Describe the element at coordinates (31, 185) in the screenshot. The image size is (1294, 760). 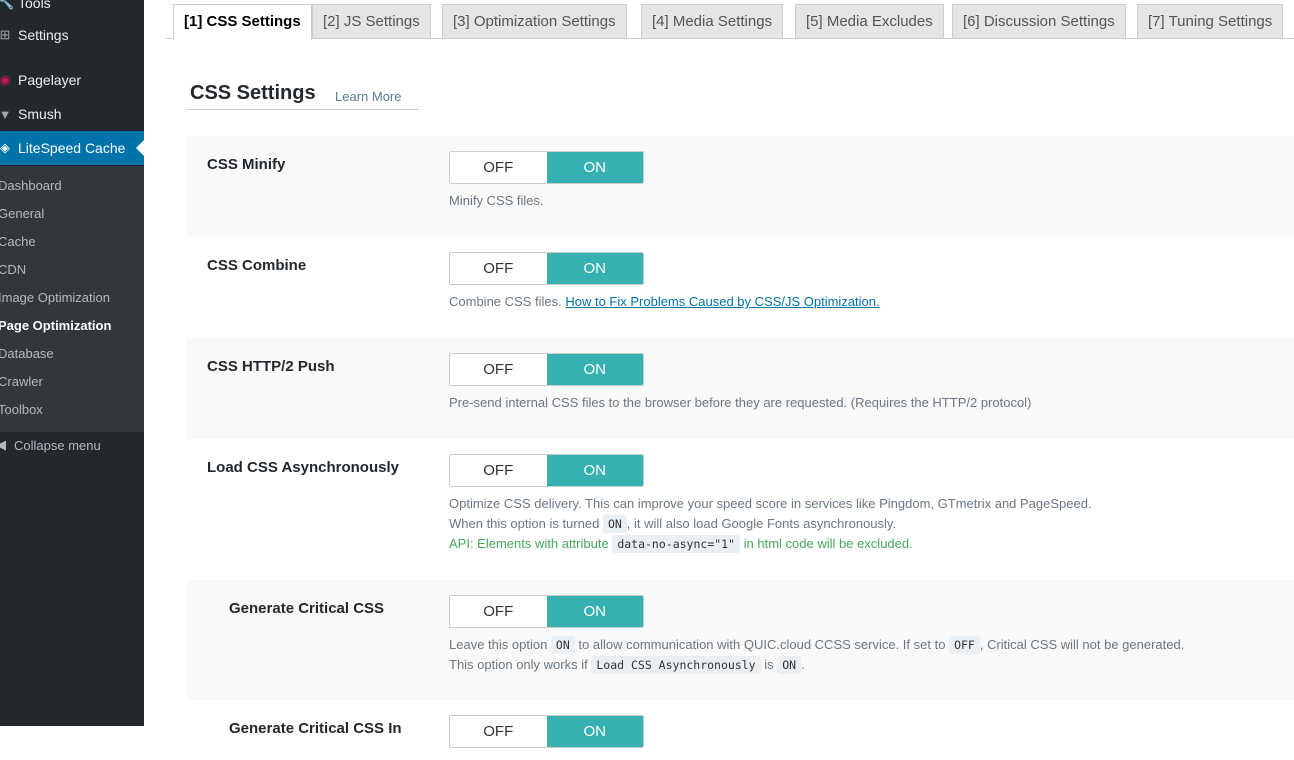
I see `submenu-dashboard: Dashboard` at that location.